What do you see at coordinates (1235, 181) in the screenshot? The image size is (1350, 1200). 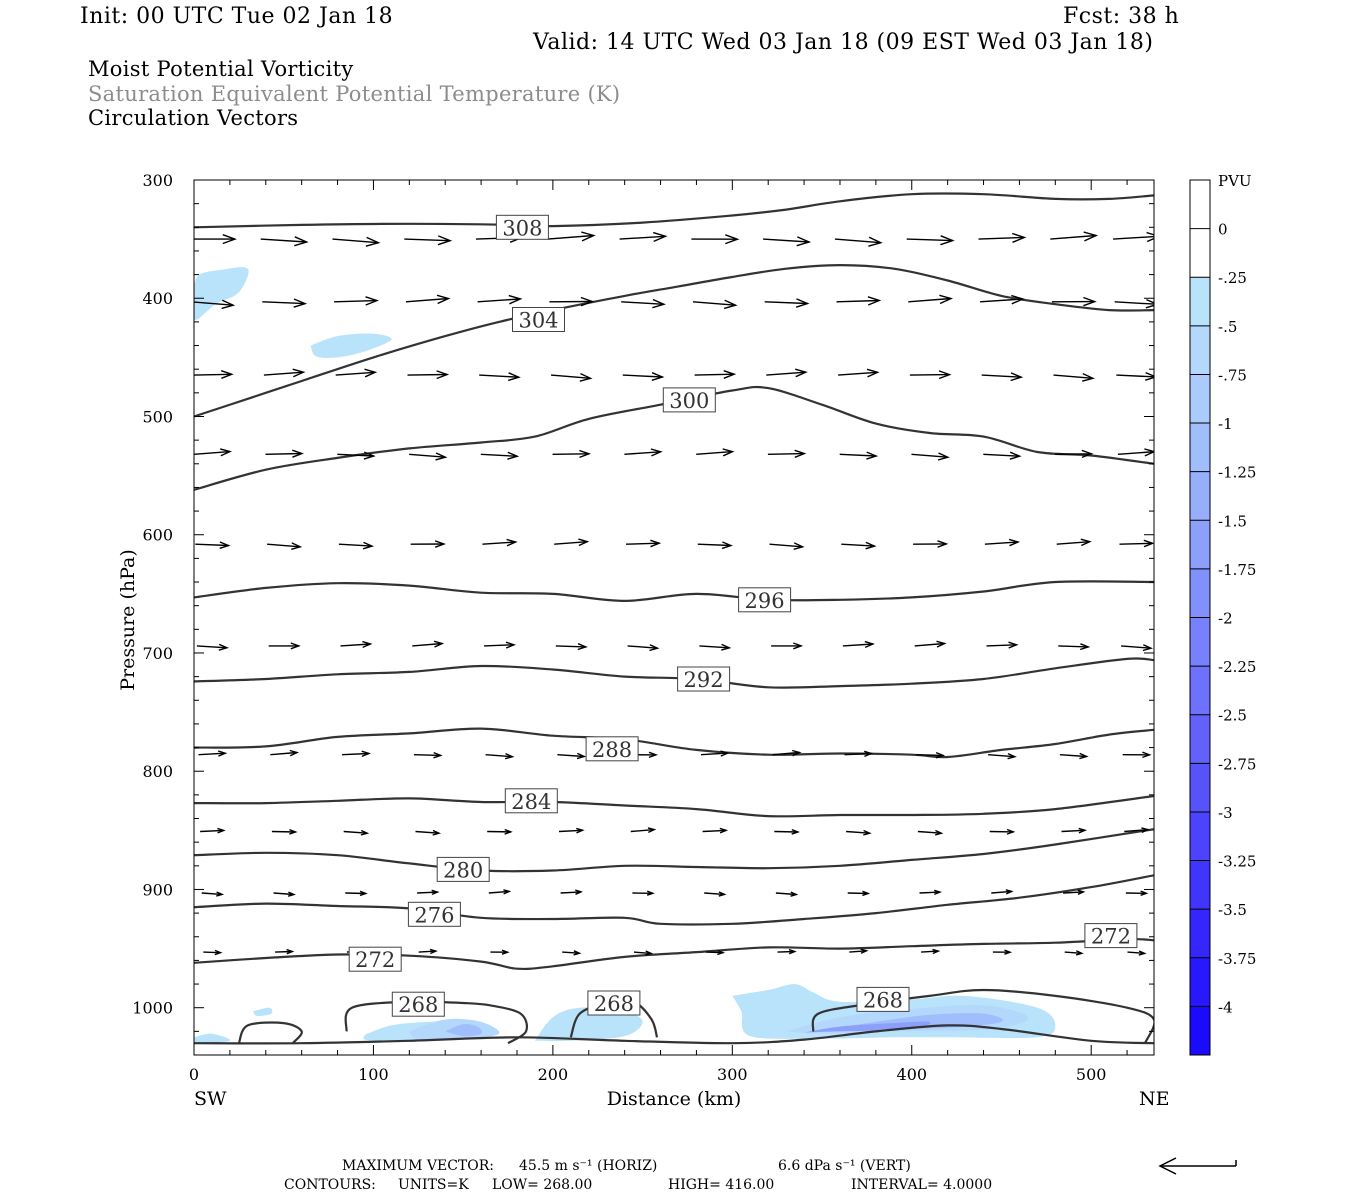 I see `colorbar-unit: PVU` at bounding box center [1235, 181].